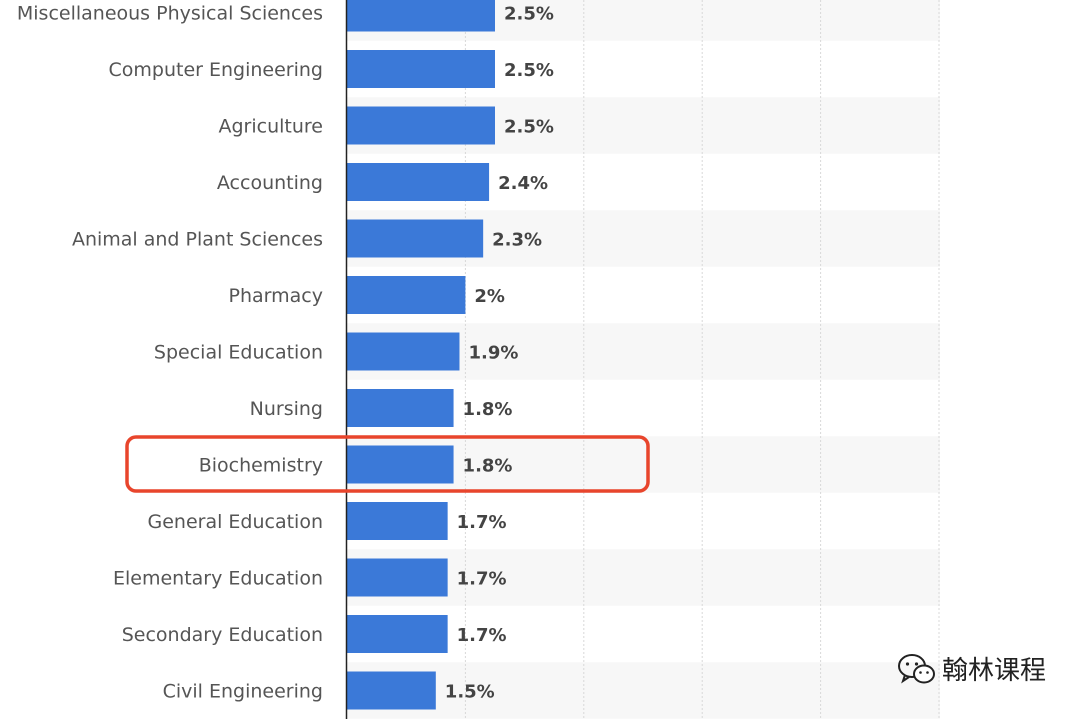  What do you see at coordinates (493, 353) in the screenshot?
I see `value-label: 1.9%` at bounding box center [493, 353].